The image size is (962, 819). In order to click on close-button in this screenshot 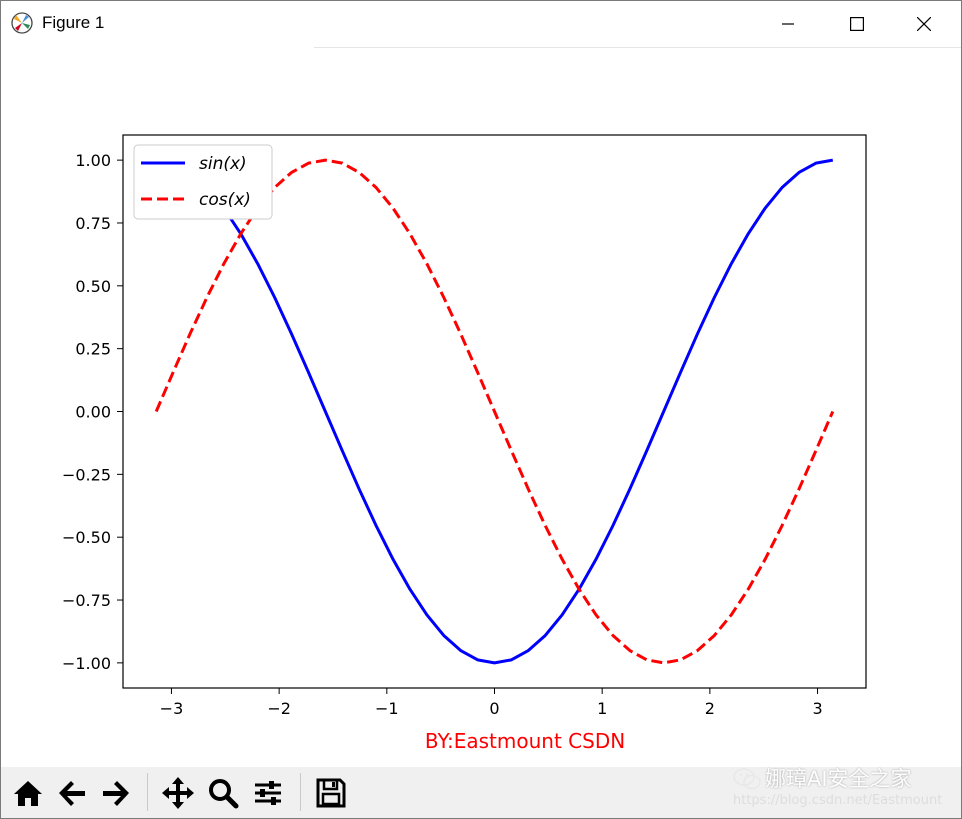, I will do `click(924, 24)`.